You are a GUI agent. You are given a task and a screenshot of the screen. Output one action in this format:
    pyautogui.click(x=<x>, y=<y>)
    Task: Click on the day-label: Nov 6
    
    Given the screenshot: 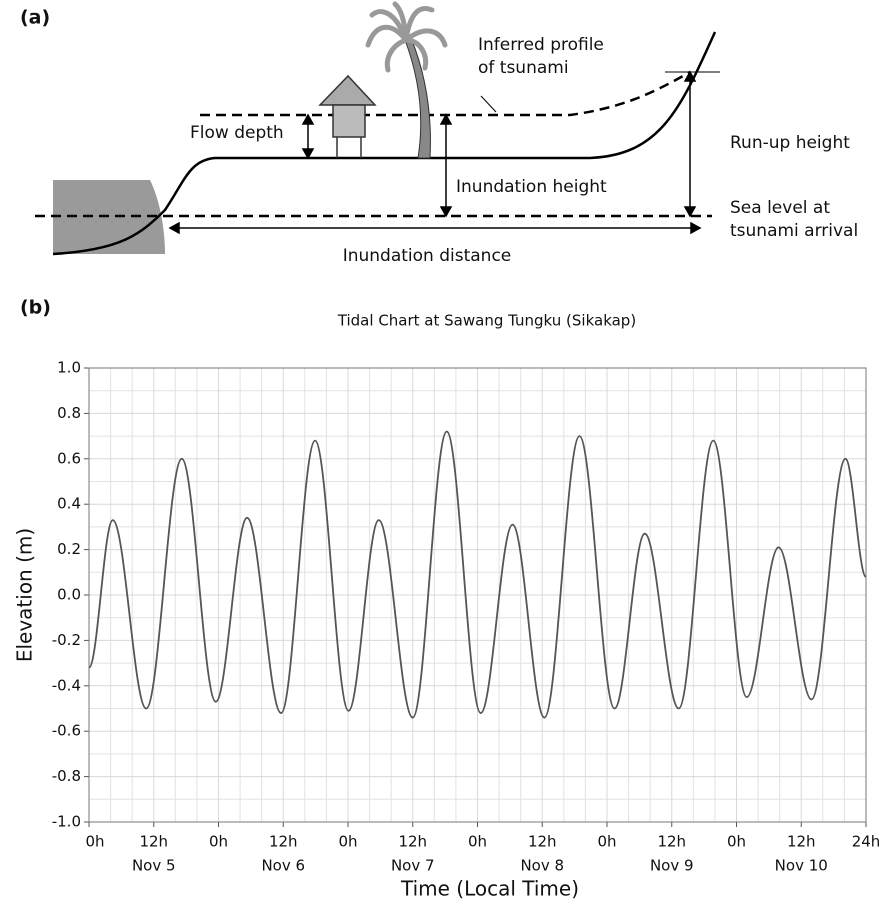 What is the action you would take?
    pyautogui.click(x=283, y=866)
    